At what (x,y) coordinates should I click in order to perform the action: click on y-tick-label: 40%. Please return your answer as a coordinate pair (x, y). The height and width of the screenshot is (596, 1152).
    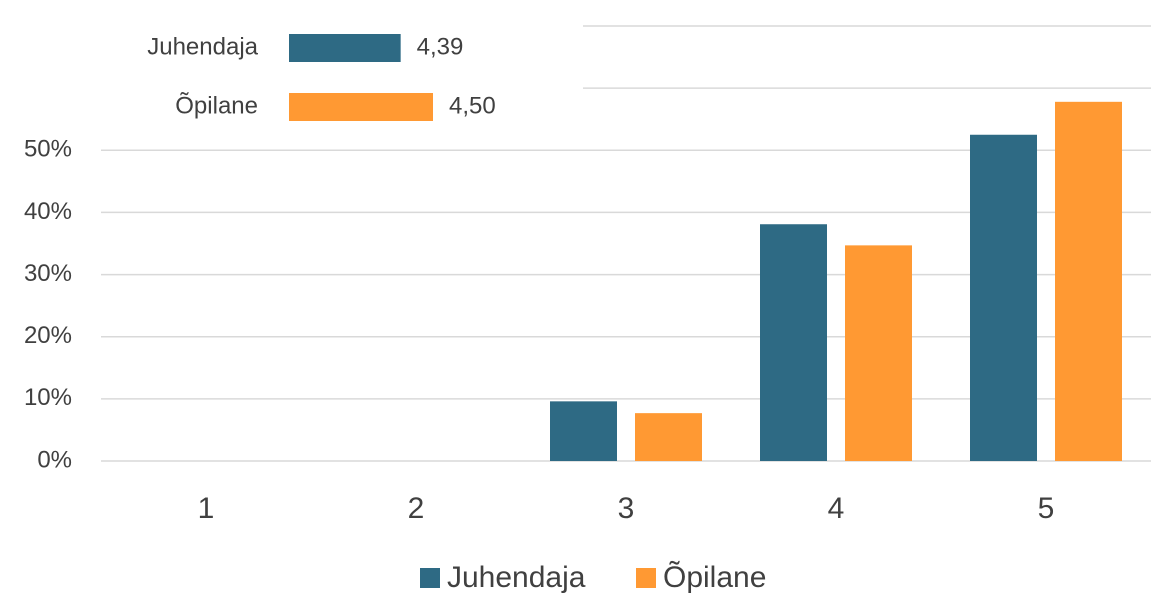
    Looking at the image, I should click on (48, 211).